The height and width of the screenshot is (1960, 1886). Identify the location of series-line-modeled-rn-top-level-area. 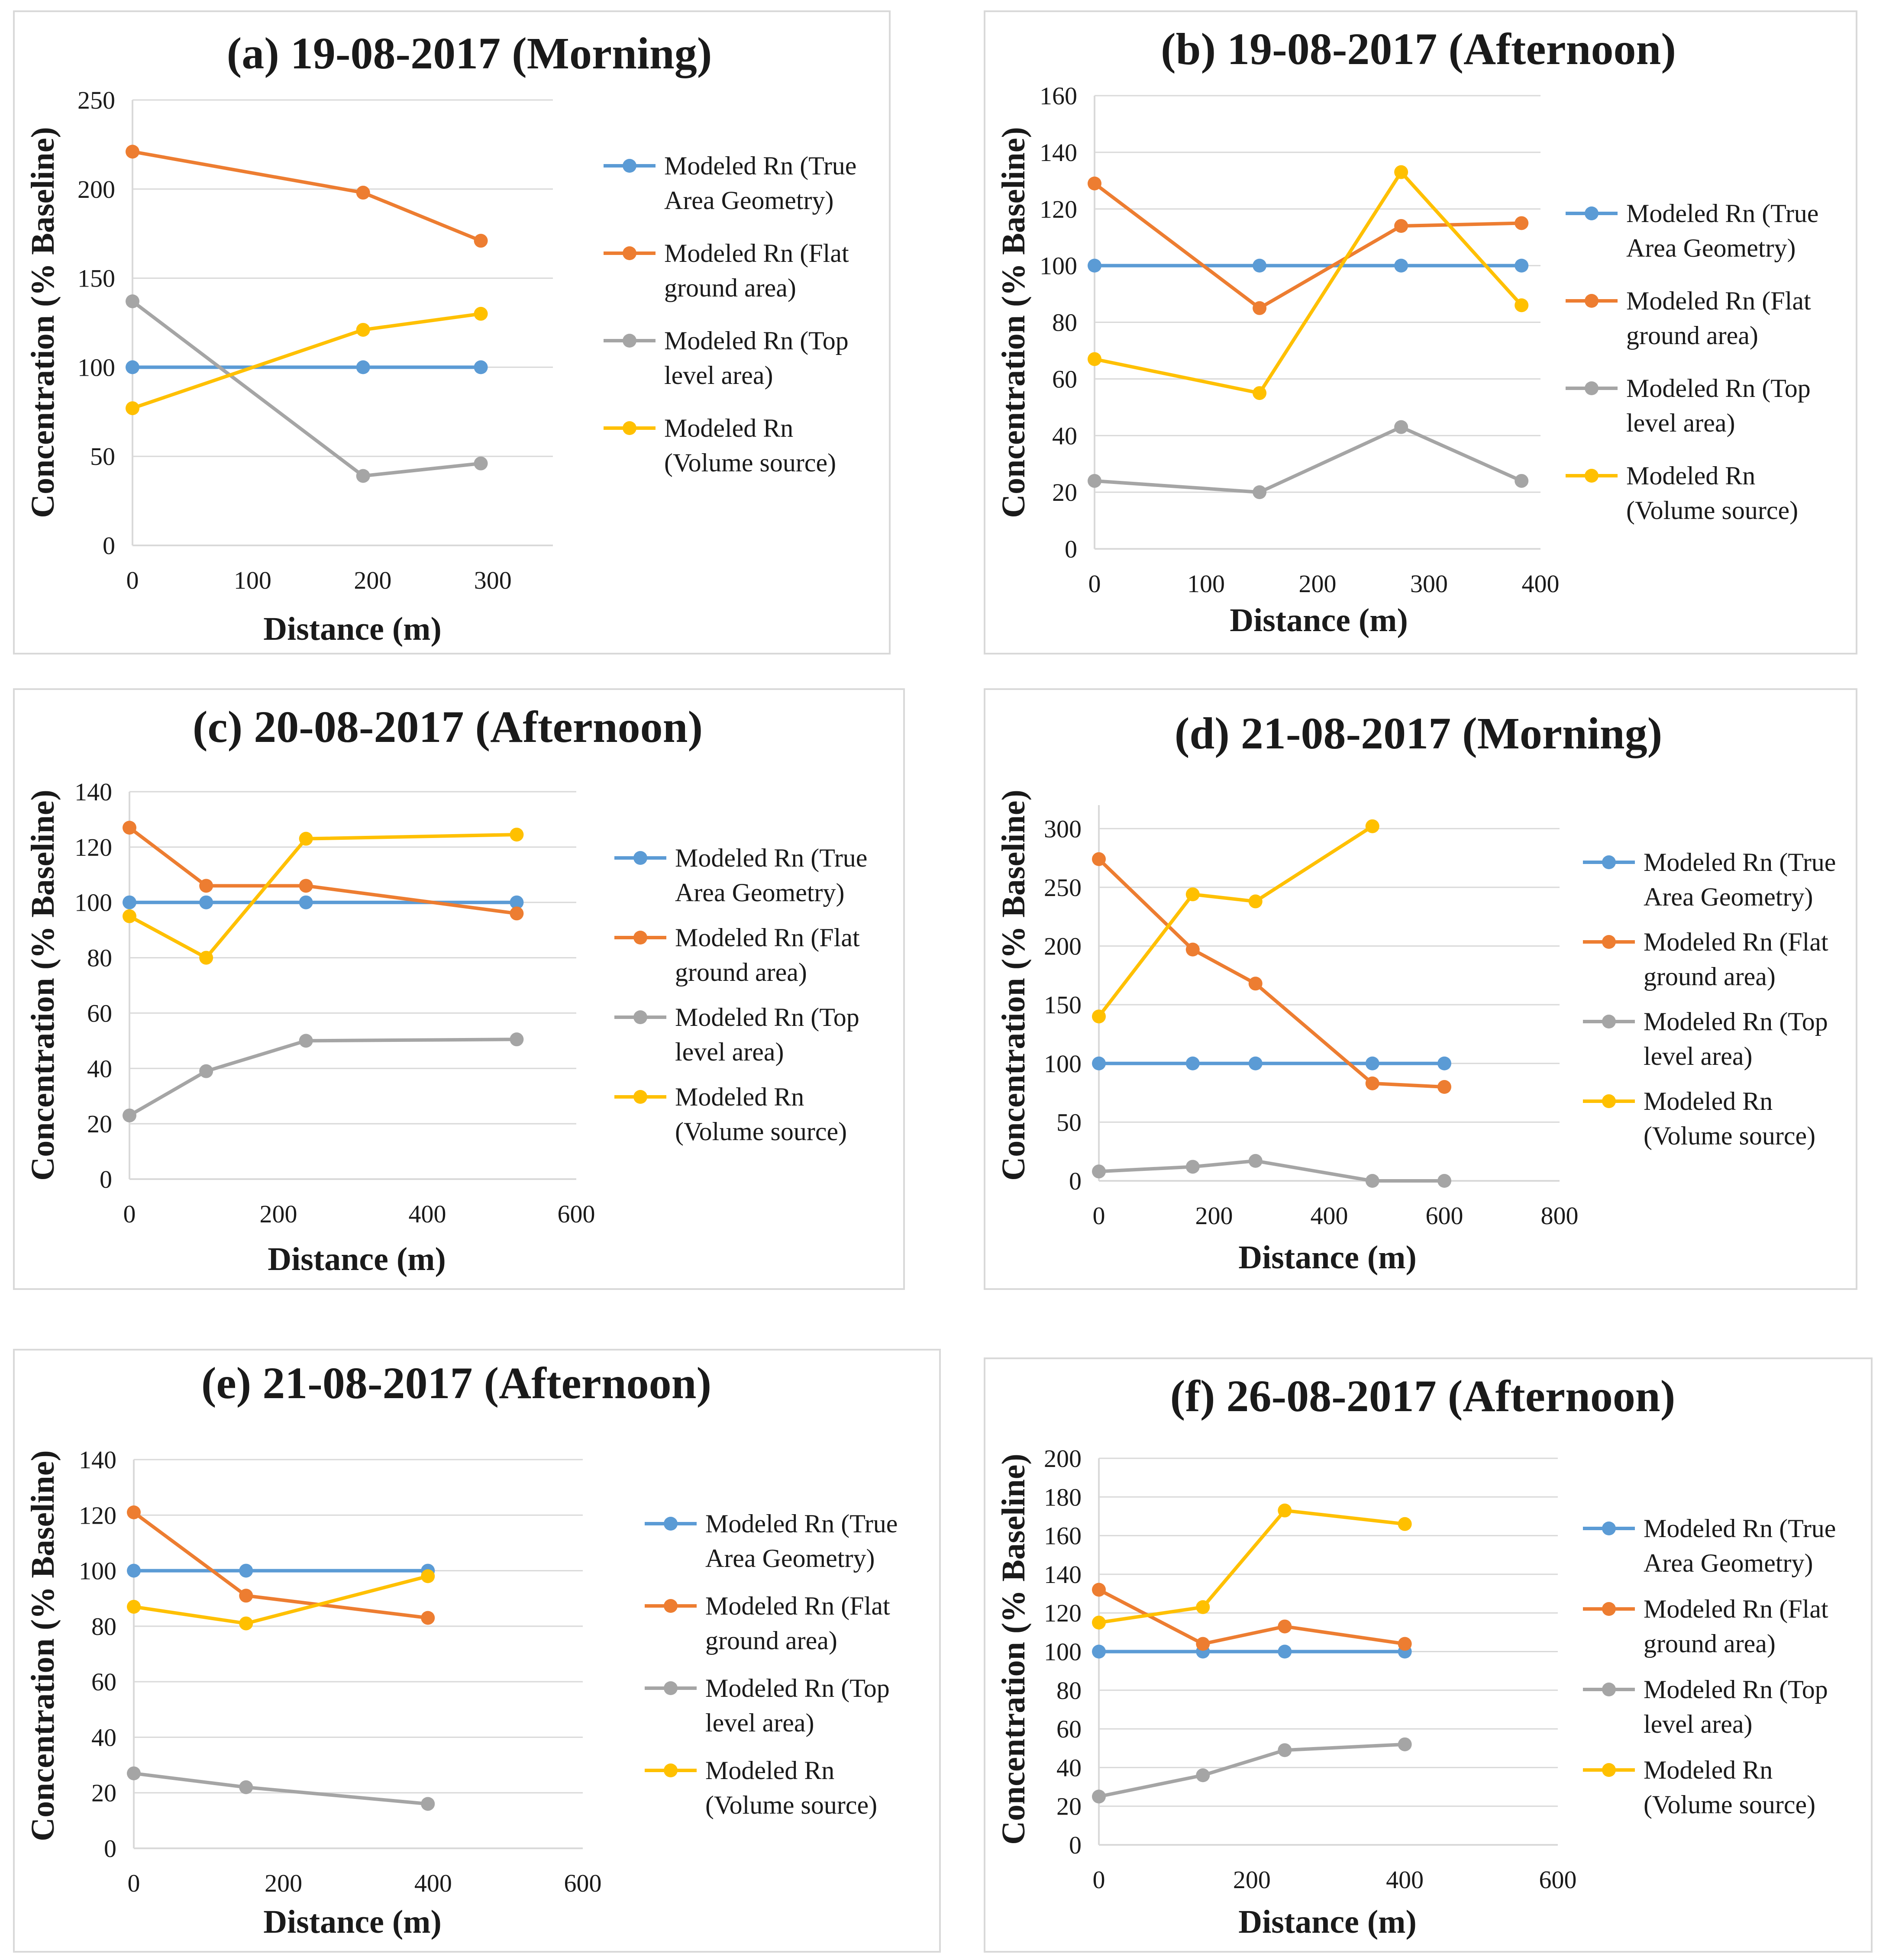
(1251, 1771).